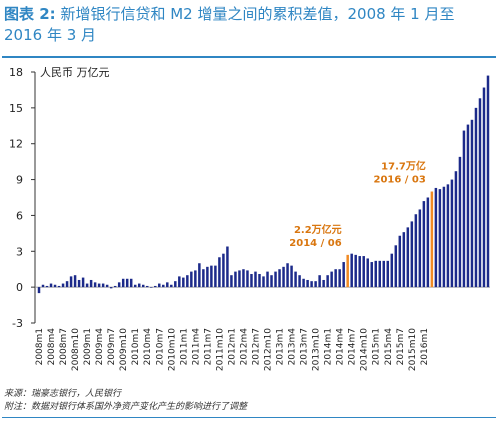 The width and height of the screenshot is (500, 425). I want to click on x-tick-label: 2009m7, so click(112, 346).